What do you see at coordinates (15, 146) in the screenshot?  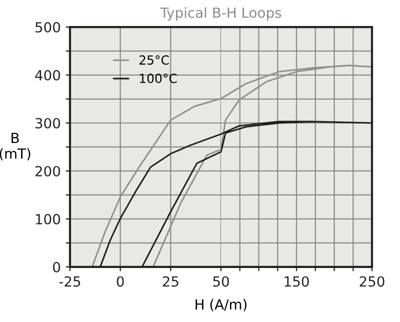 I see `y-axis-title: B (mT)` at bounding box center [15, 146].